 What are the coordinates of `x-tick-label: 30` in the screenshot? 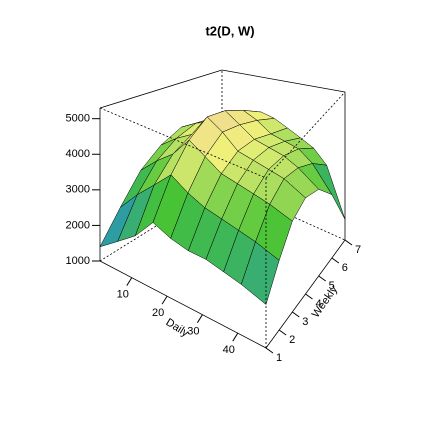 It's located at (193, 332).